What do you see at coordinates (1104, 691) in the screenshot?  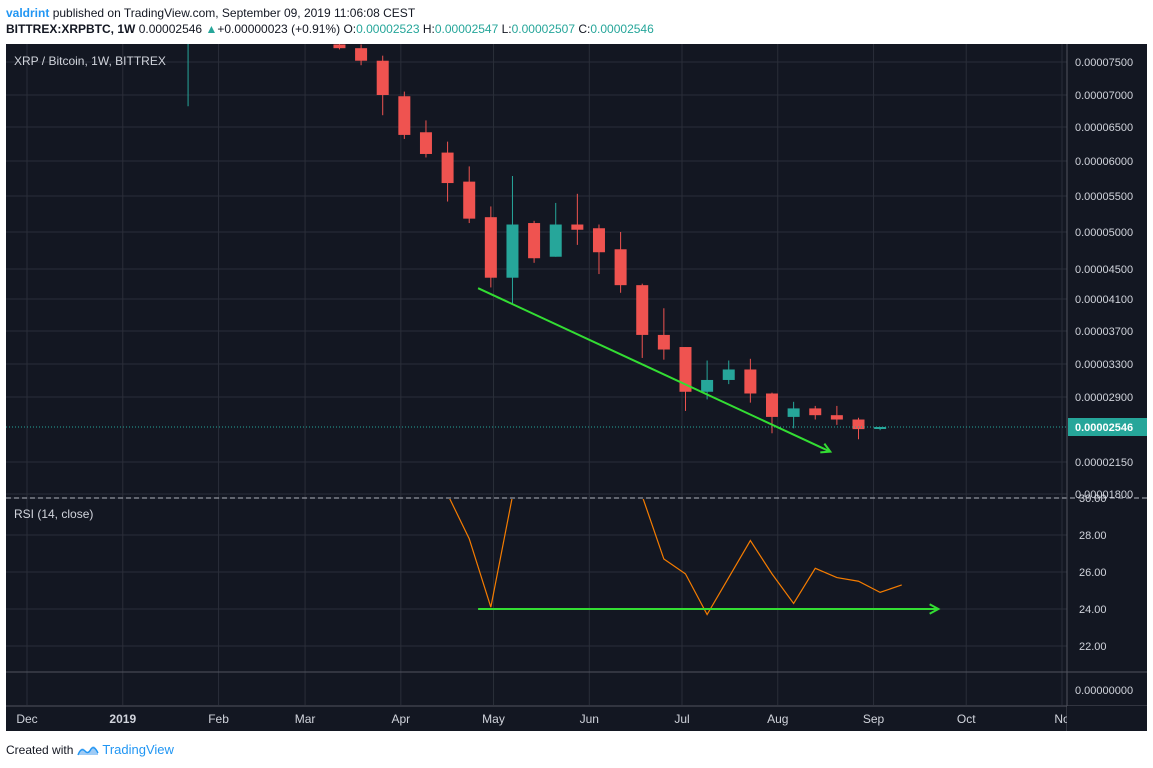 I see `bottom-pane-axis-label: 0.00000000` at bounding box center [1104, 691].